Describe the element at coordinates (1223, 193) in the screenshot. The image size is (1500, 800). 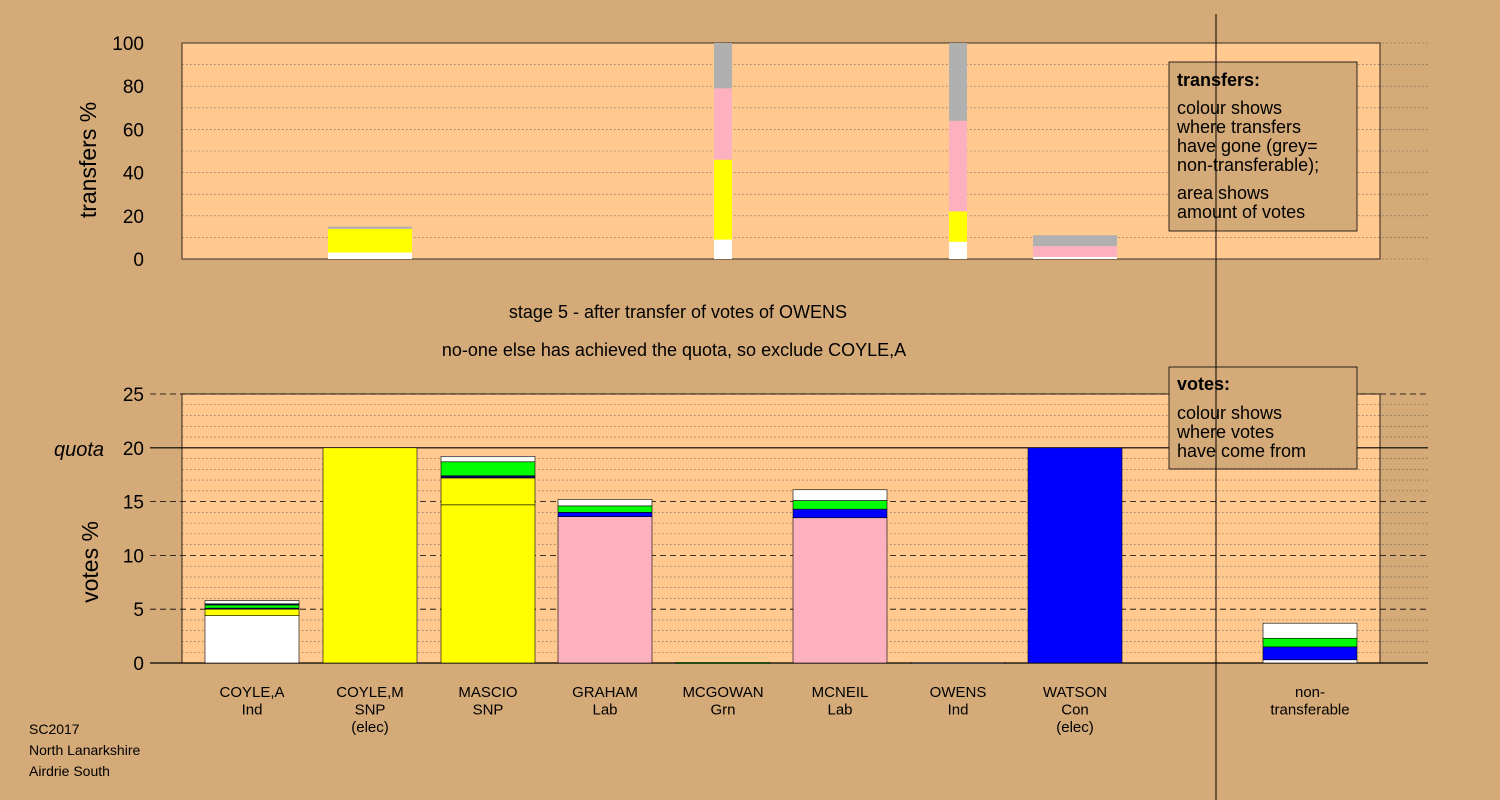
I see `transfers-legend-line: area shows` at that location.